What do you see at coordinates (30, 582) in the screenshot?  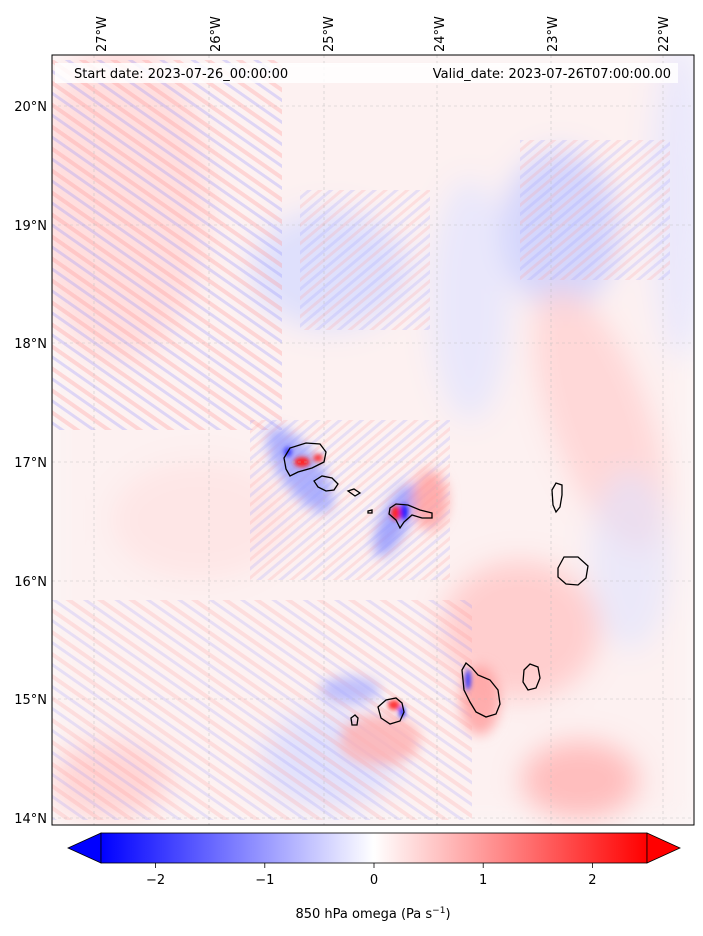 I see `lat-label-16n: 16°N` at bounding box center [30, 582].